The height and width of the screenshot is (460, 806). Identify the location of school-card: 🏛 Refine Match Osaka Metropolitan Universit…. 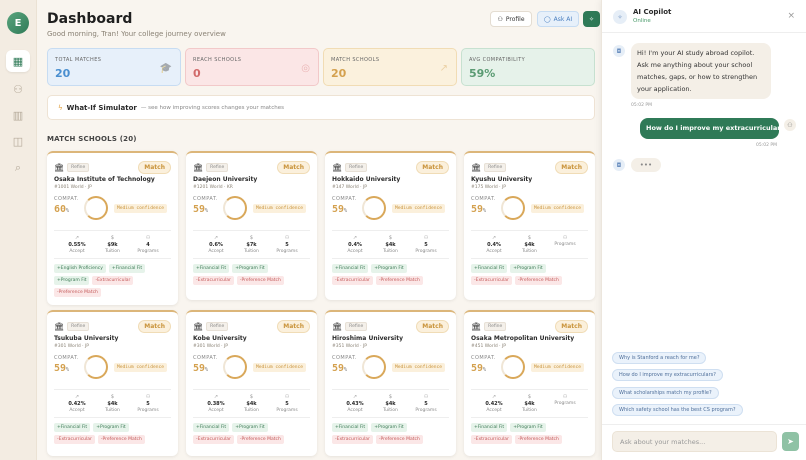
(529, 383).